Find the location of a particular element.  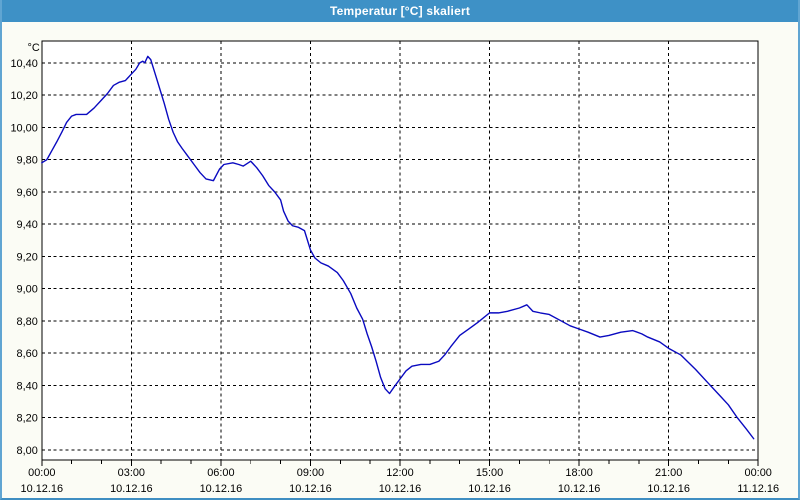

window-titlebar: Temperatur [°C] skaliert is located at coordinates (400, 11).